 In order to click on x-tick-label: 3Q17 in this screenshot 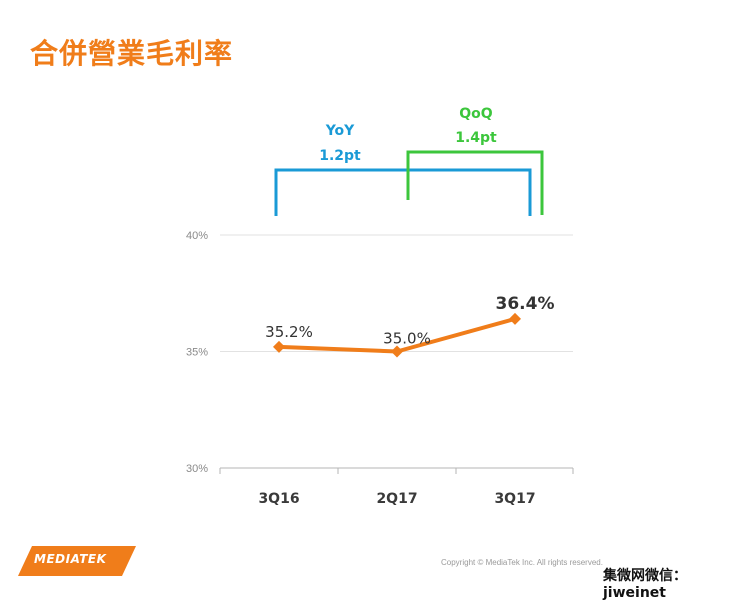, I will do `click(514, 499)`.